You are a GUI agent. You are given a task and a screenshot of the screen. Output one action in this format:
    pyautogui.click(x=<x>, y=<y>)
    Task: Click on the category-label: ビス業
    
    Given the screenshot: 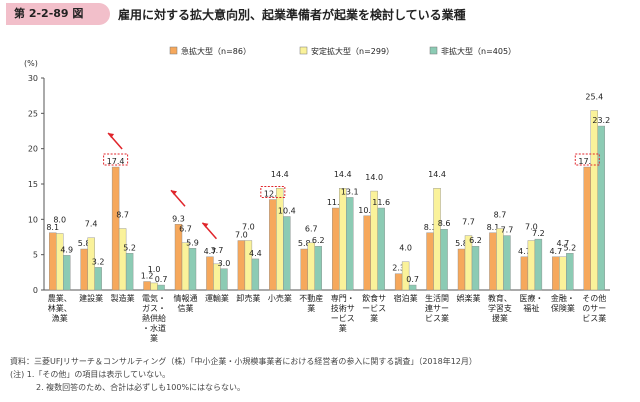 What is the action you would take?
    pyautogui.click(x=437, y=318)
    